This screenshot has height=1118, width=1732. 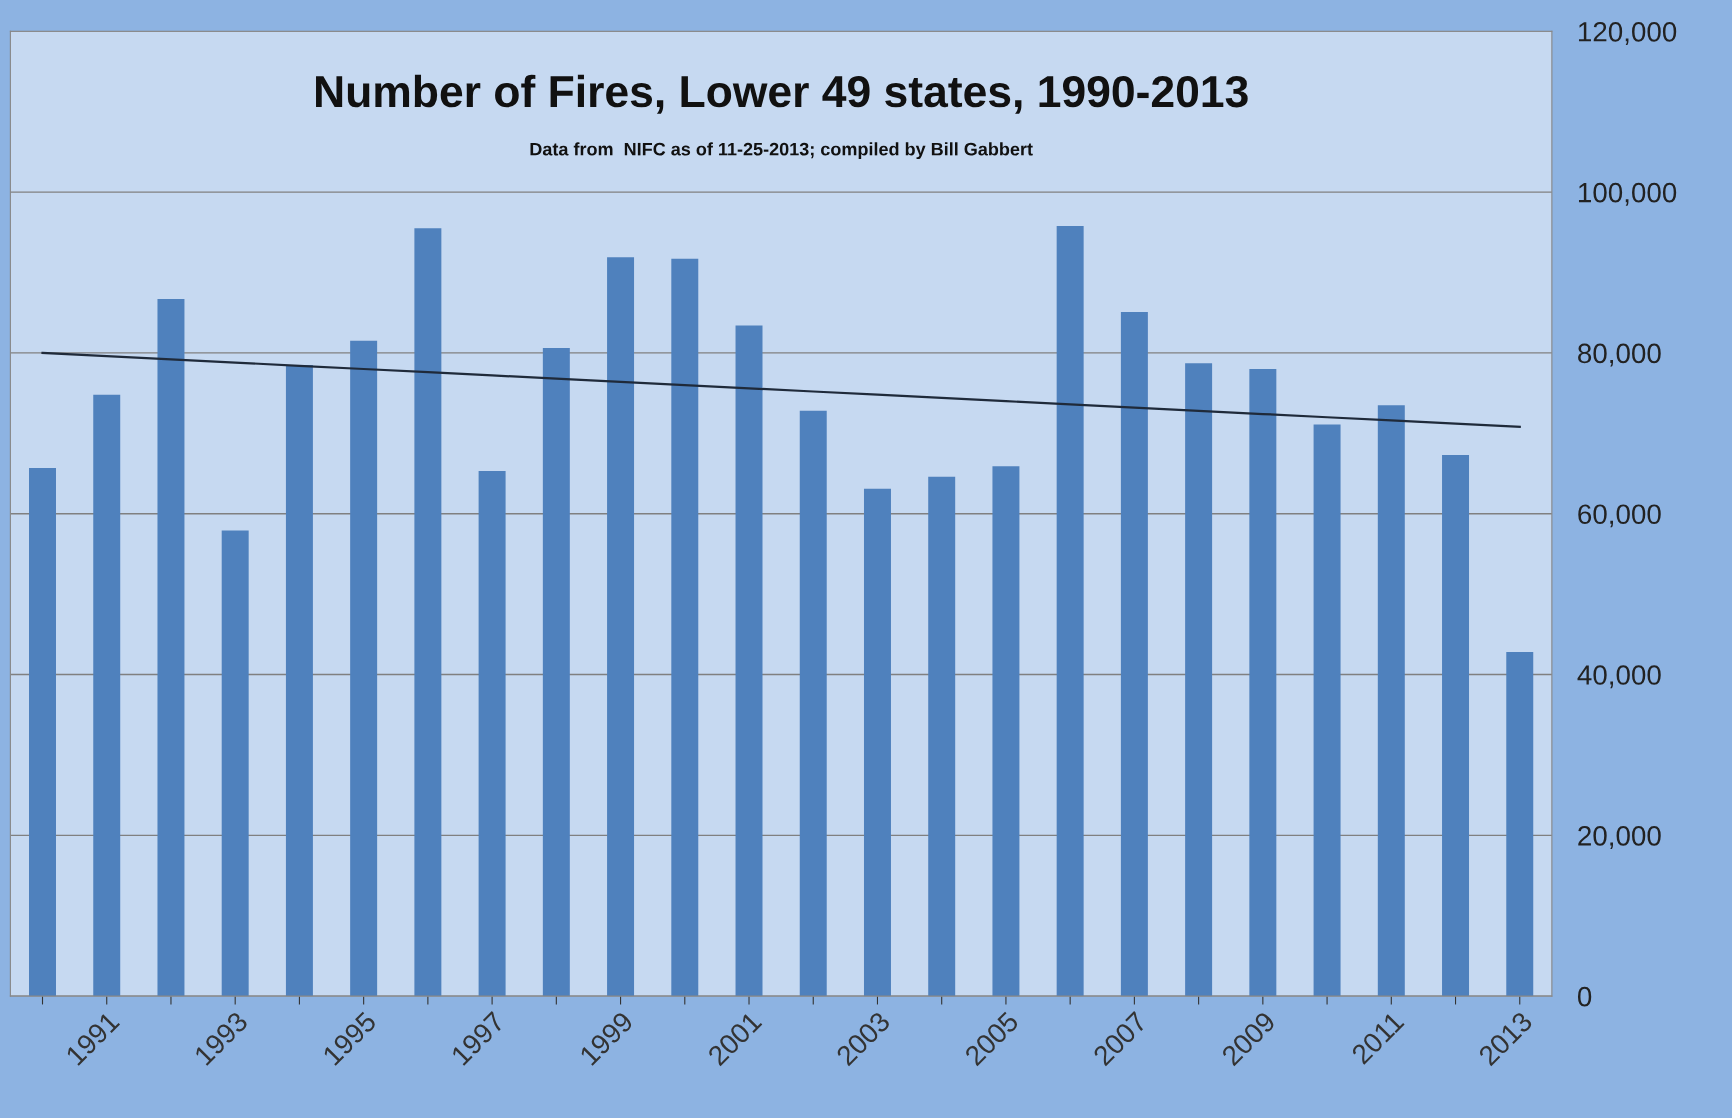 What do you see at coordinates (1584, 996) in the screenshot?
I see `y-tick-label: 0` at bounding box center [1584, 996].